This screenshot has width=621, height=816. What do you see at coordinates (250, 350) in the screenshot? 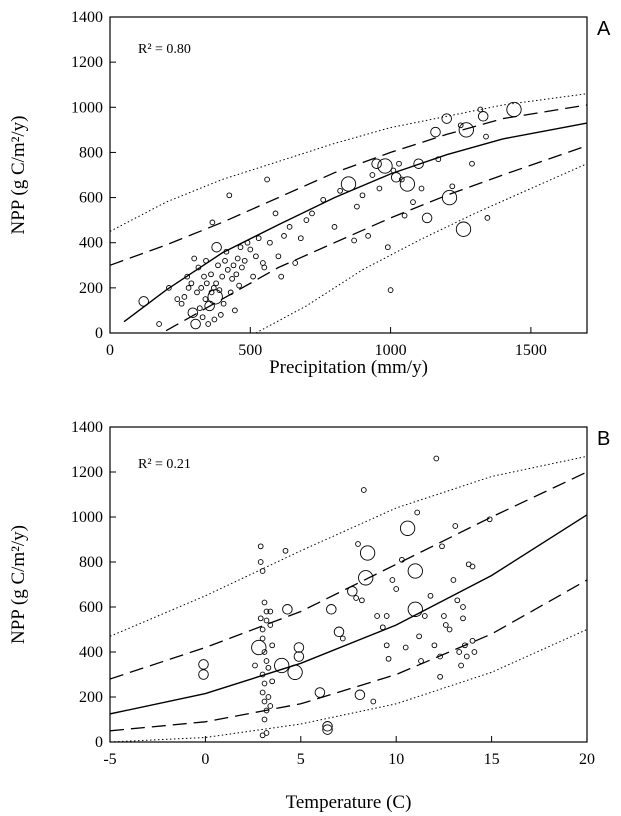
I see `x-tick-label: 500` at bounding box center [250, 350].